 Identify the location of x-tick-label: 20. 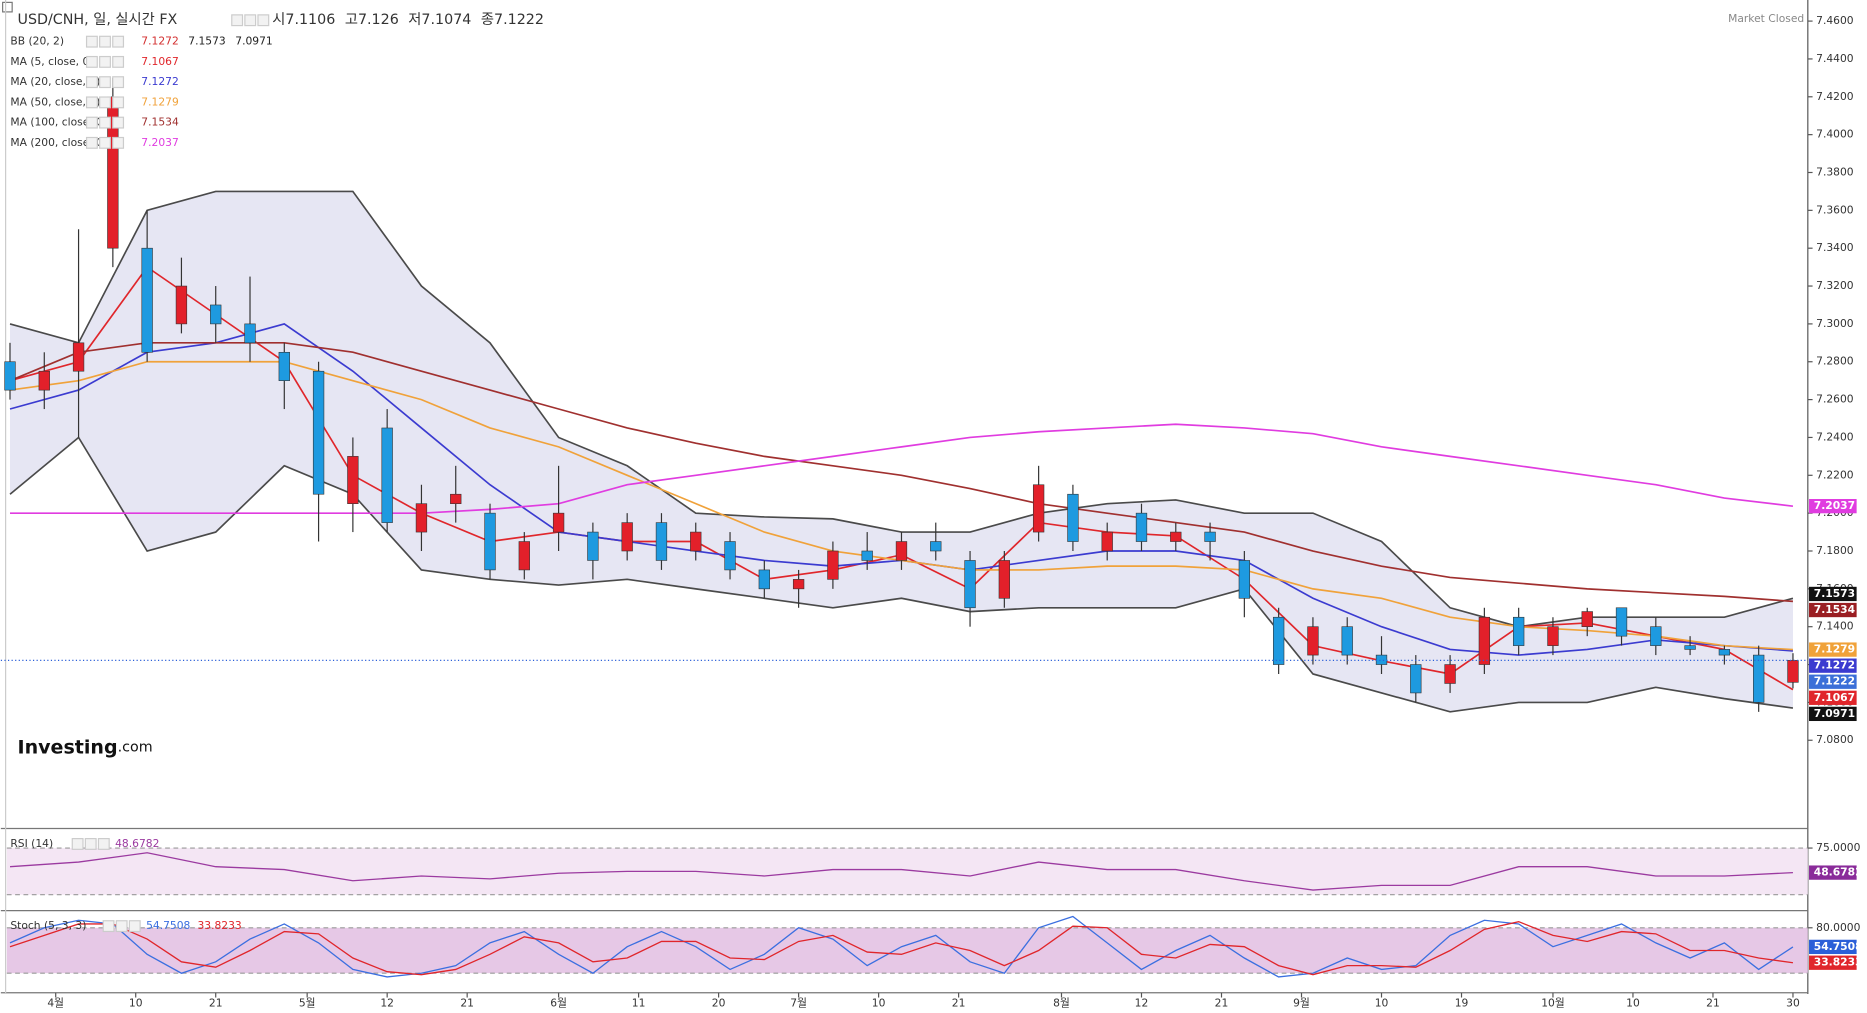
(719, 1002).